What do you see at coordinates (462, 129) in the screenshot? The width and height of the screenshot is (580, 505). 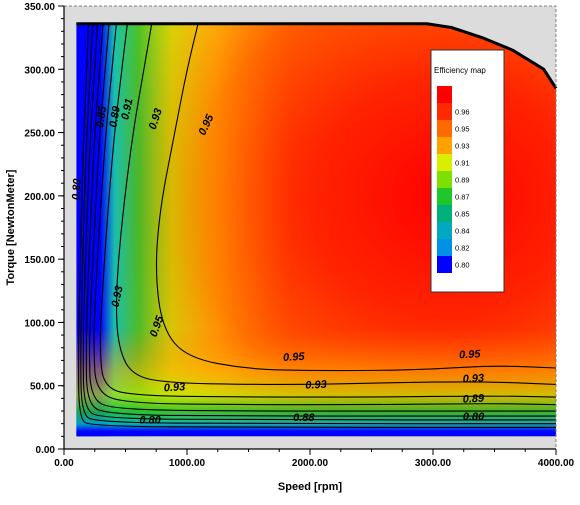 I see `legend-label: 0.95` at bounding box center [462, 129].